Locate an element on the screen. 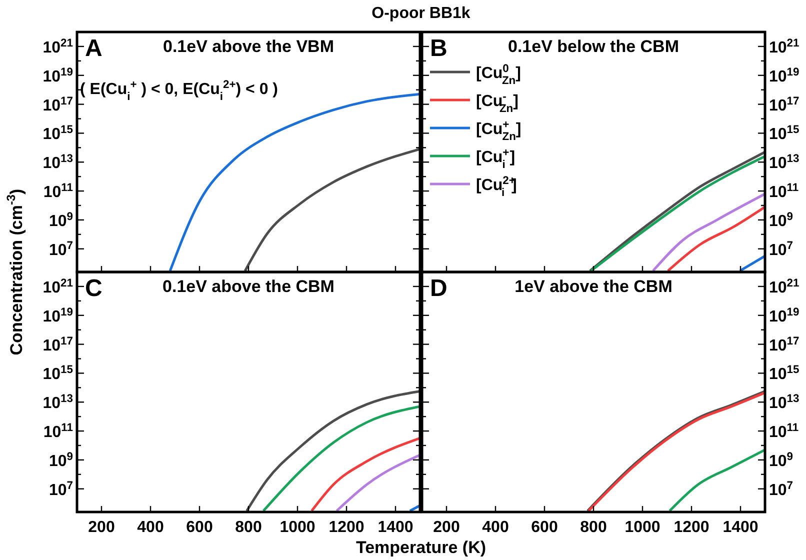 This screenshot has width=806, height=560. legend-label: [Cu$^{-}$$_{Zn}$] is located at coordinates (497, 103).